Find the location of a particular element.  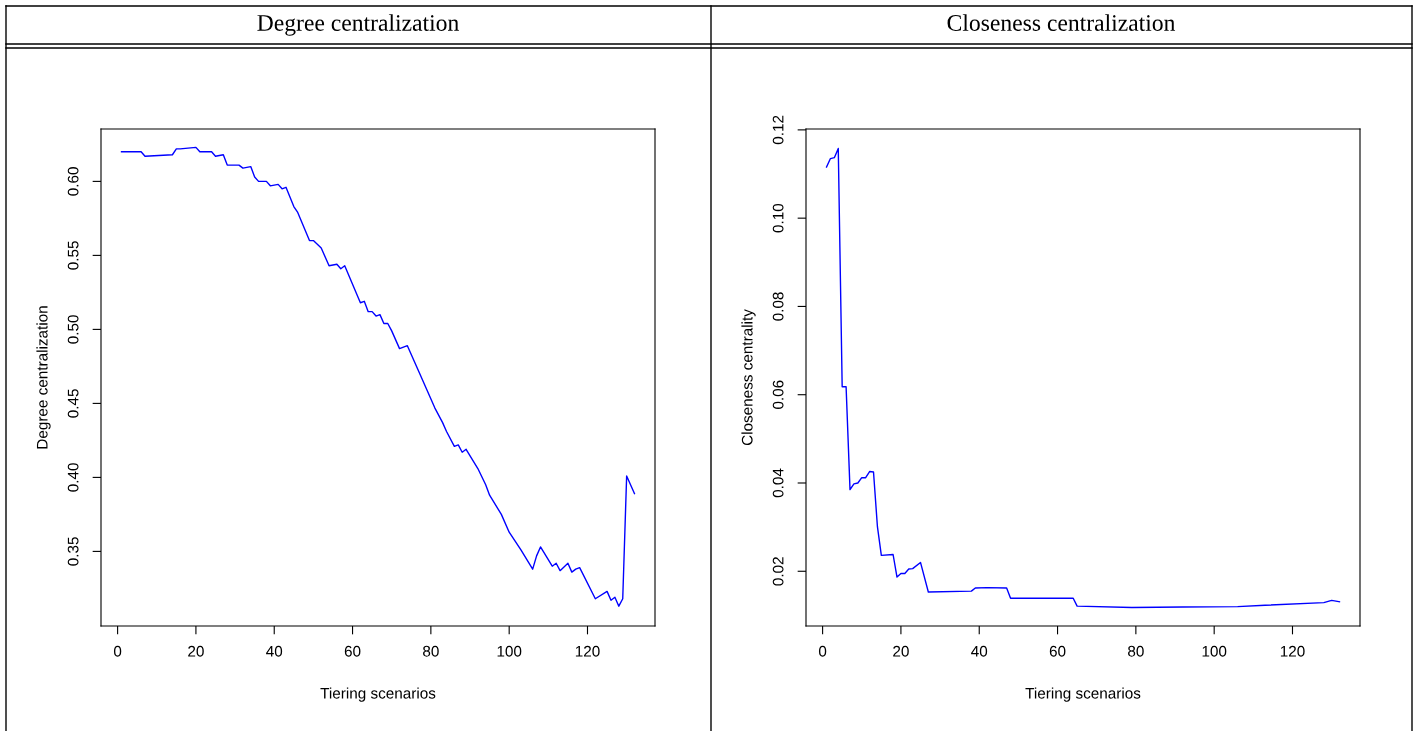

y-tick-label: 0.10 is located at coordinates (778, 218).